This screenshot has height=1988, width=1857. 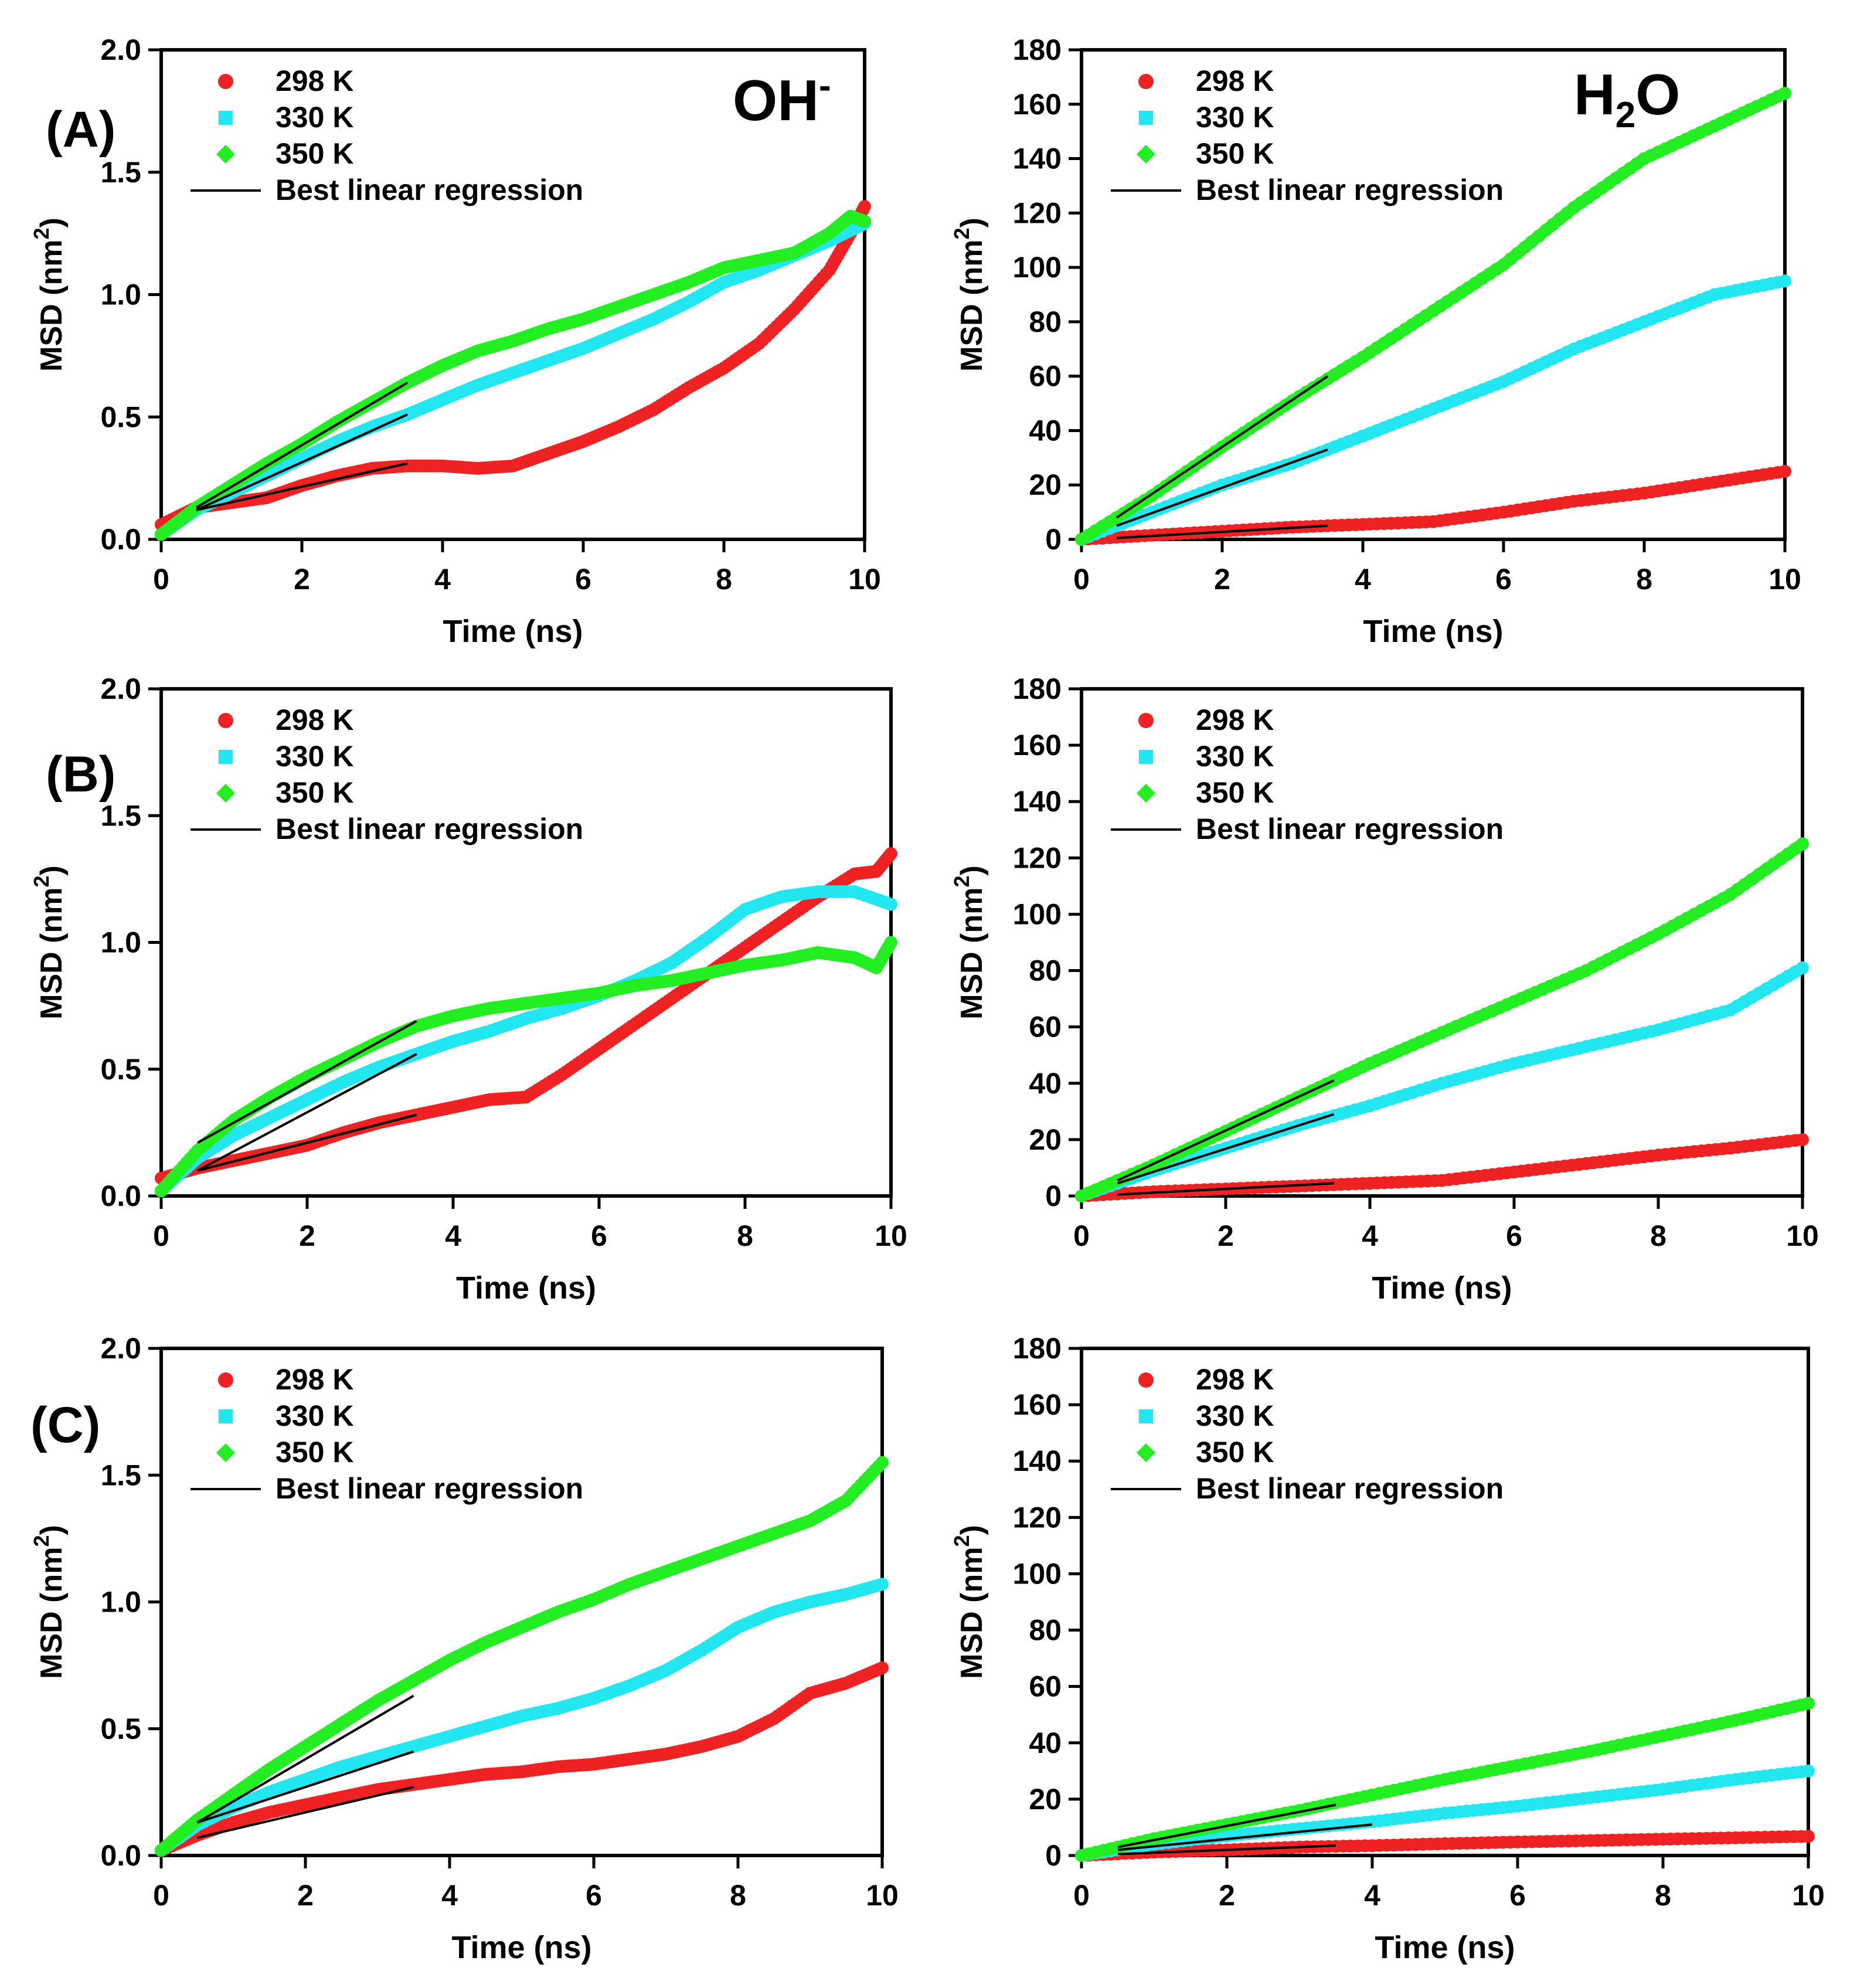 What do you see at coordinates (65, 1425) in the screenshot?
I see `panel-label-c: (C)` at bounding box center [65, 1425].